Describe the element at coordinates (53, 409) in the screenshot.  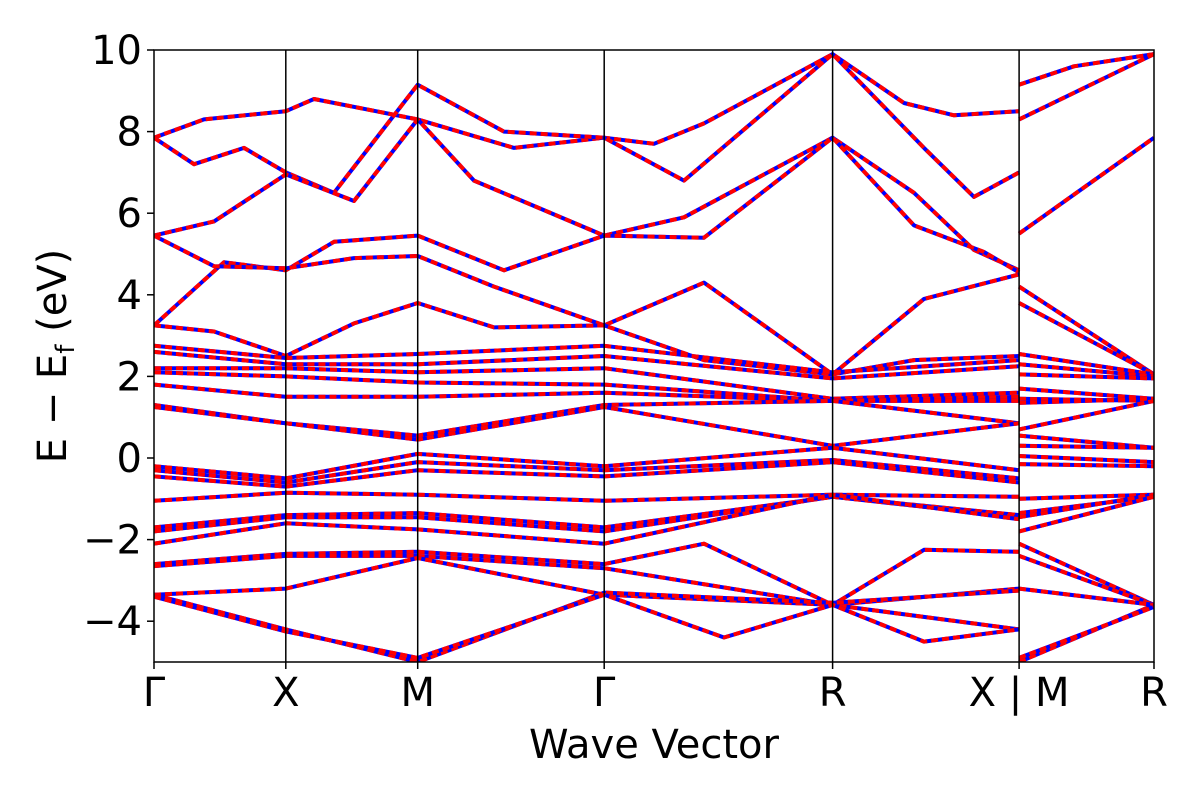
I see `y-axis-title-main: E − E` at that location.